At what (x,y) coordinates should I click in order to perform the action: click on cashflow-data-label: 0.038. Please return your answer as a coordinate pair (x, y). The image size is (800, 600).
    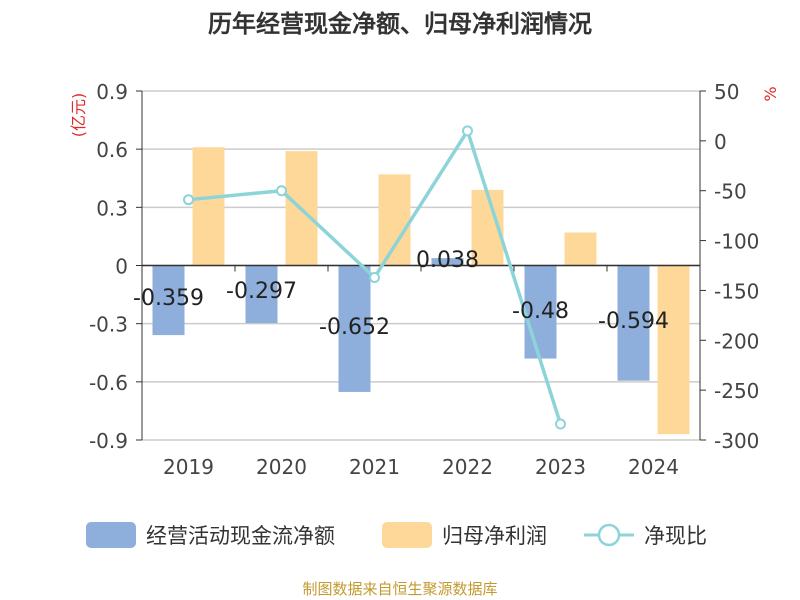
    Looking at the image, I should click on (447, 260).